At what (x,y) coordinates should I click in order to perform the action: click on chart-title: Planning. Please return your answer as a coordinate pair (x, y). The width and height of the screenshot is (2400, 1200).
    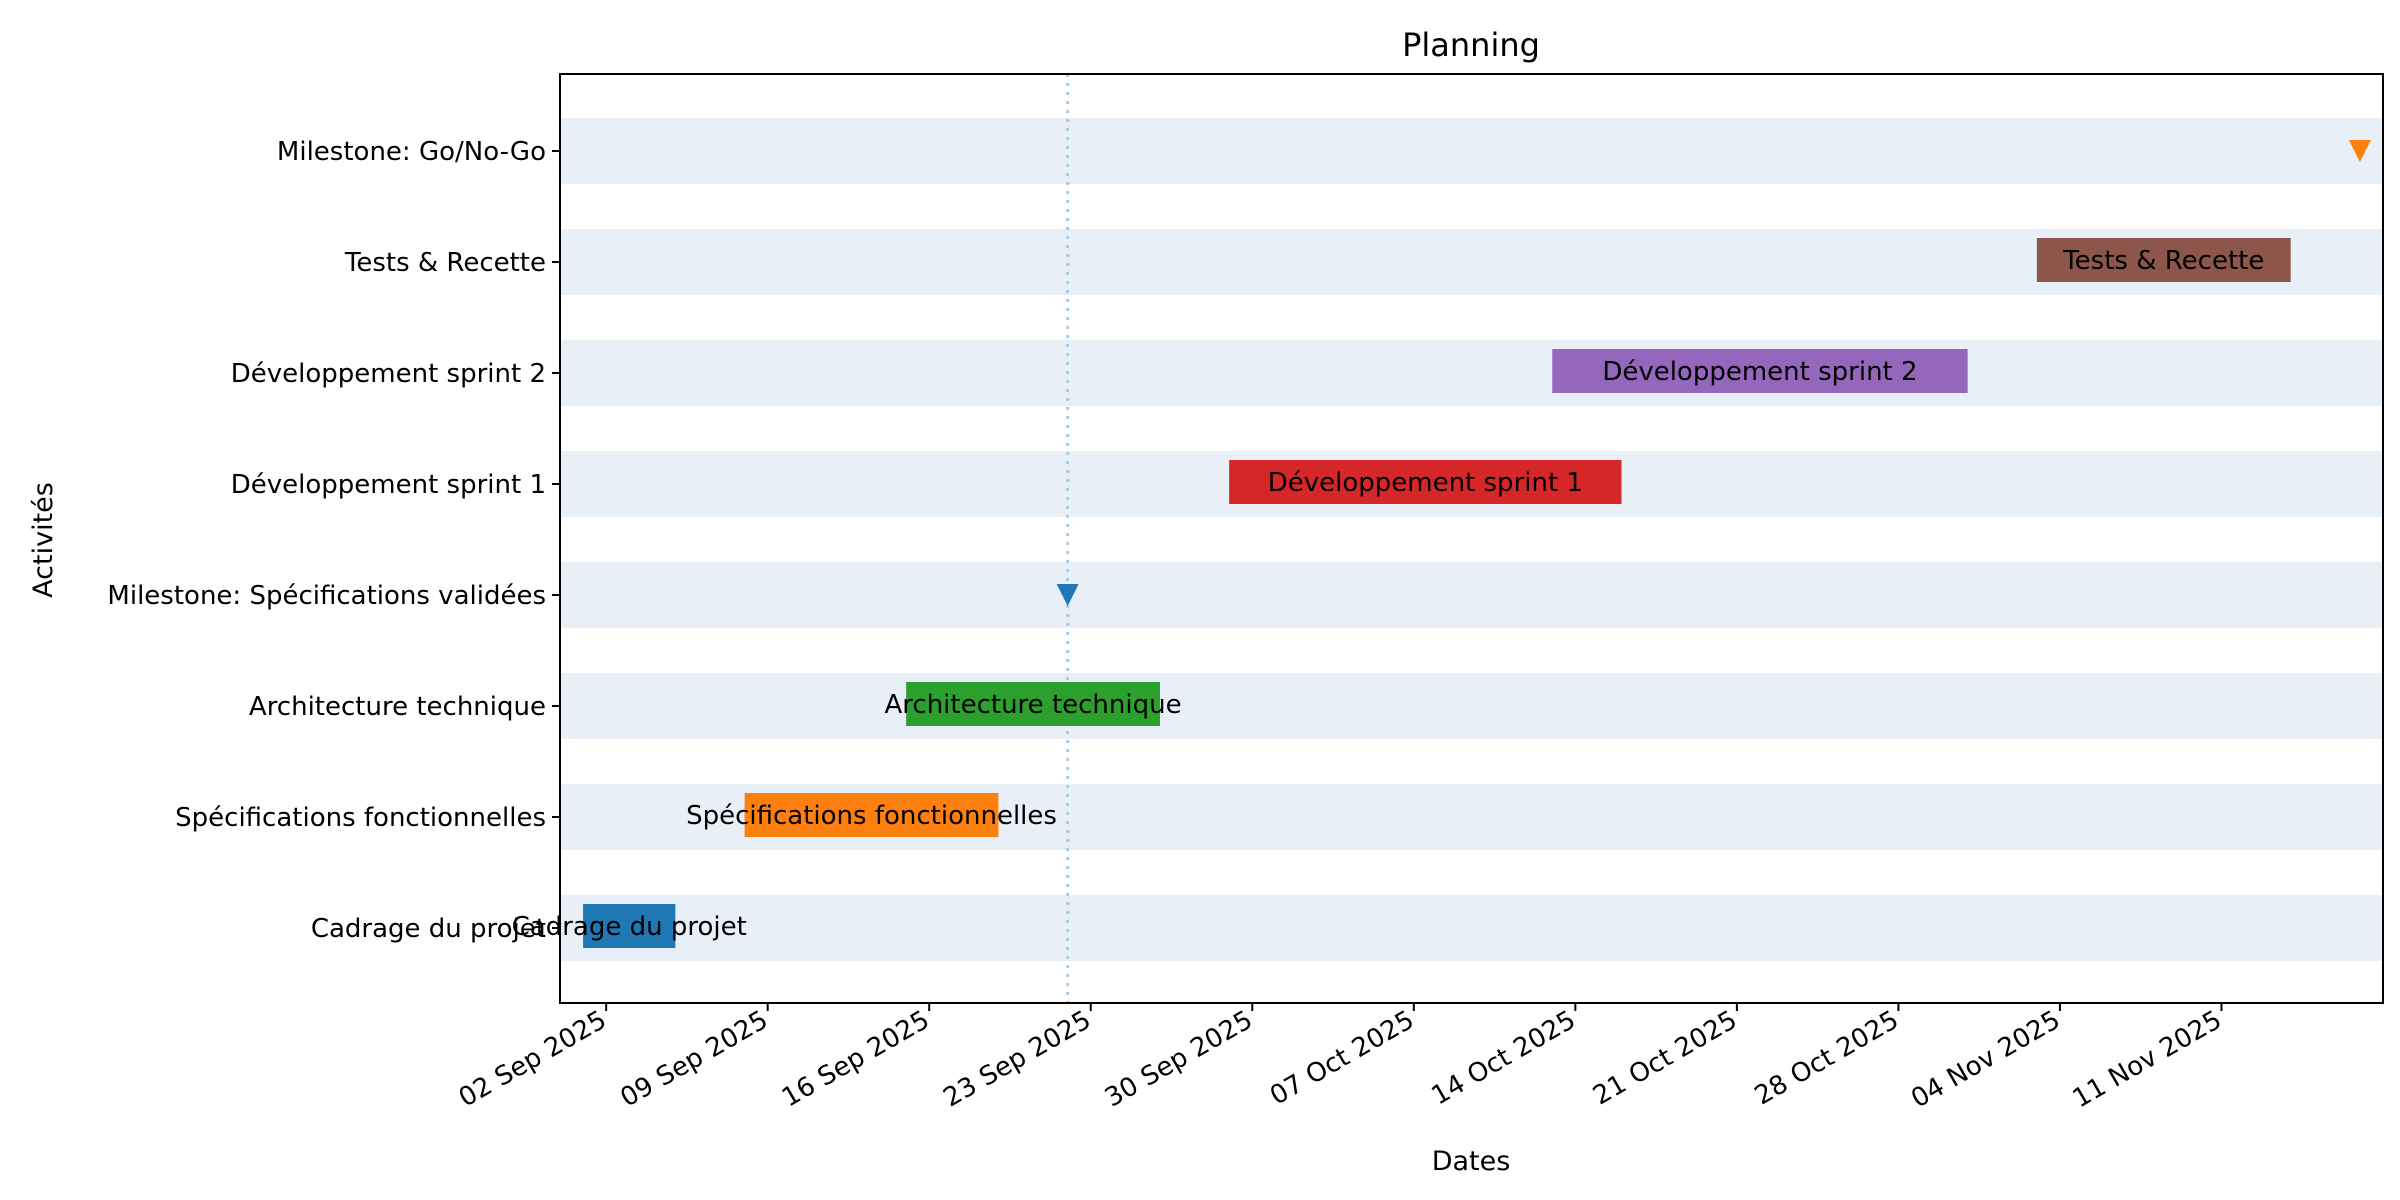
    Looking at the image, I should click on (1471, 45).